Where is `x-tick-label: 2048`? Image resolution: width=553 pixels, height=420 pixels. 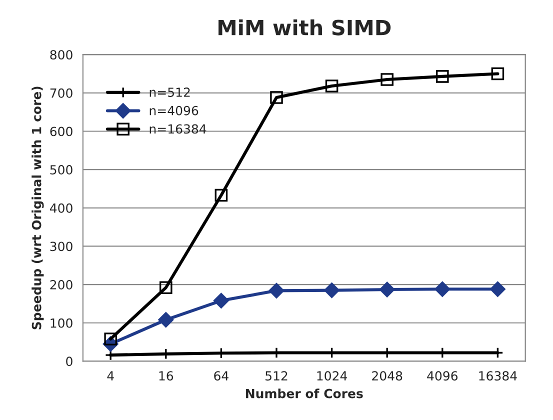
x-tick-label: 2048 is located at coordinates (387, 376).